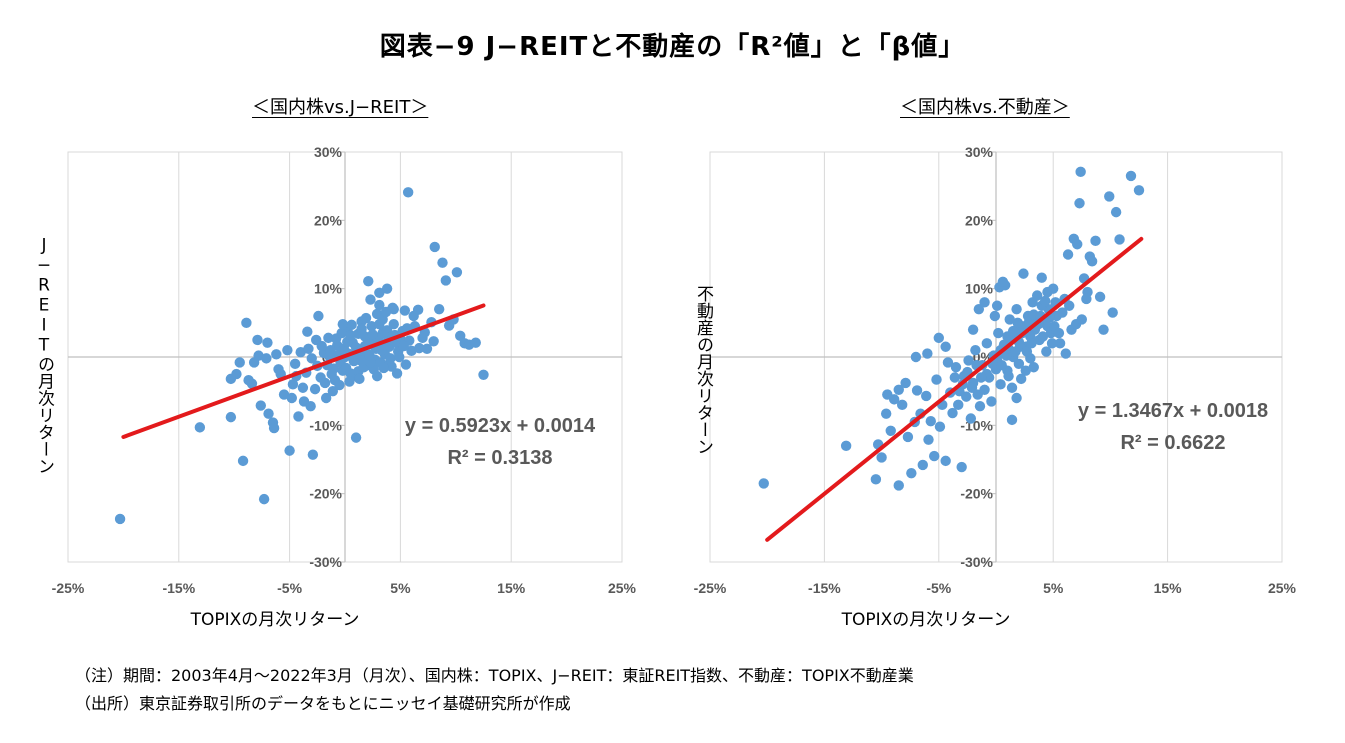  Describe the element at coordinates (400, 588) in the screenshot. I see `x-tick-label: 5%` at that location.